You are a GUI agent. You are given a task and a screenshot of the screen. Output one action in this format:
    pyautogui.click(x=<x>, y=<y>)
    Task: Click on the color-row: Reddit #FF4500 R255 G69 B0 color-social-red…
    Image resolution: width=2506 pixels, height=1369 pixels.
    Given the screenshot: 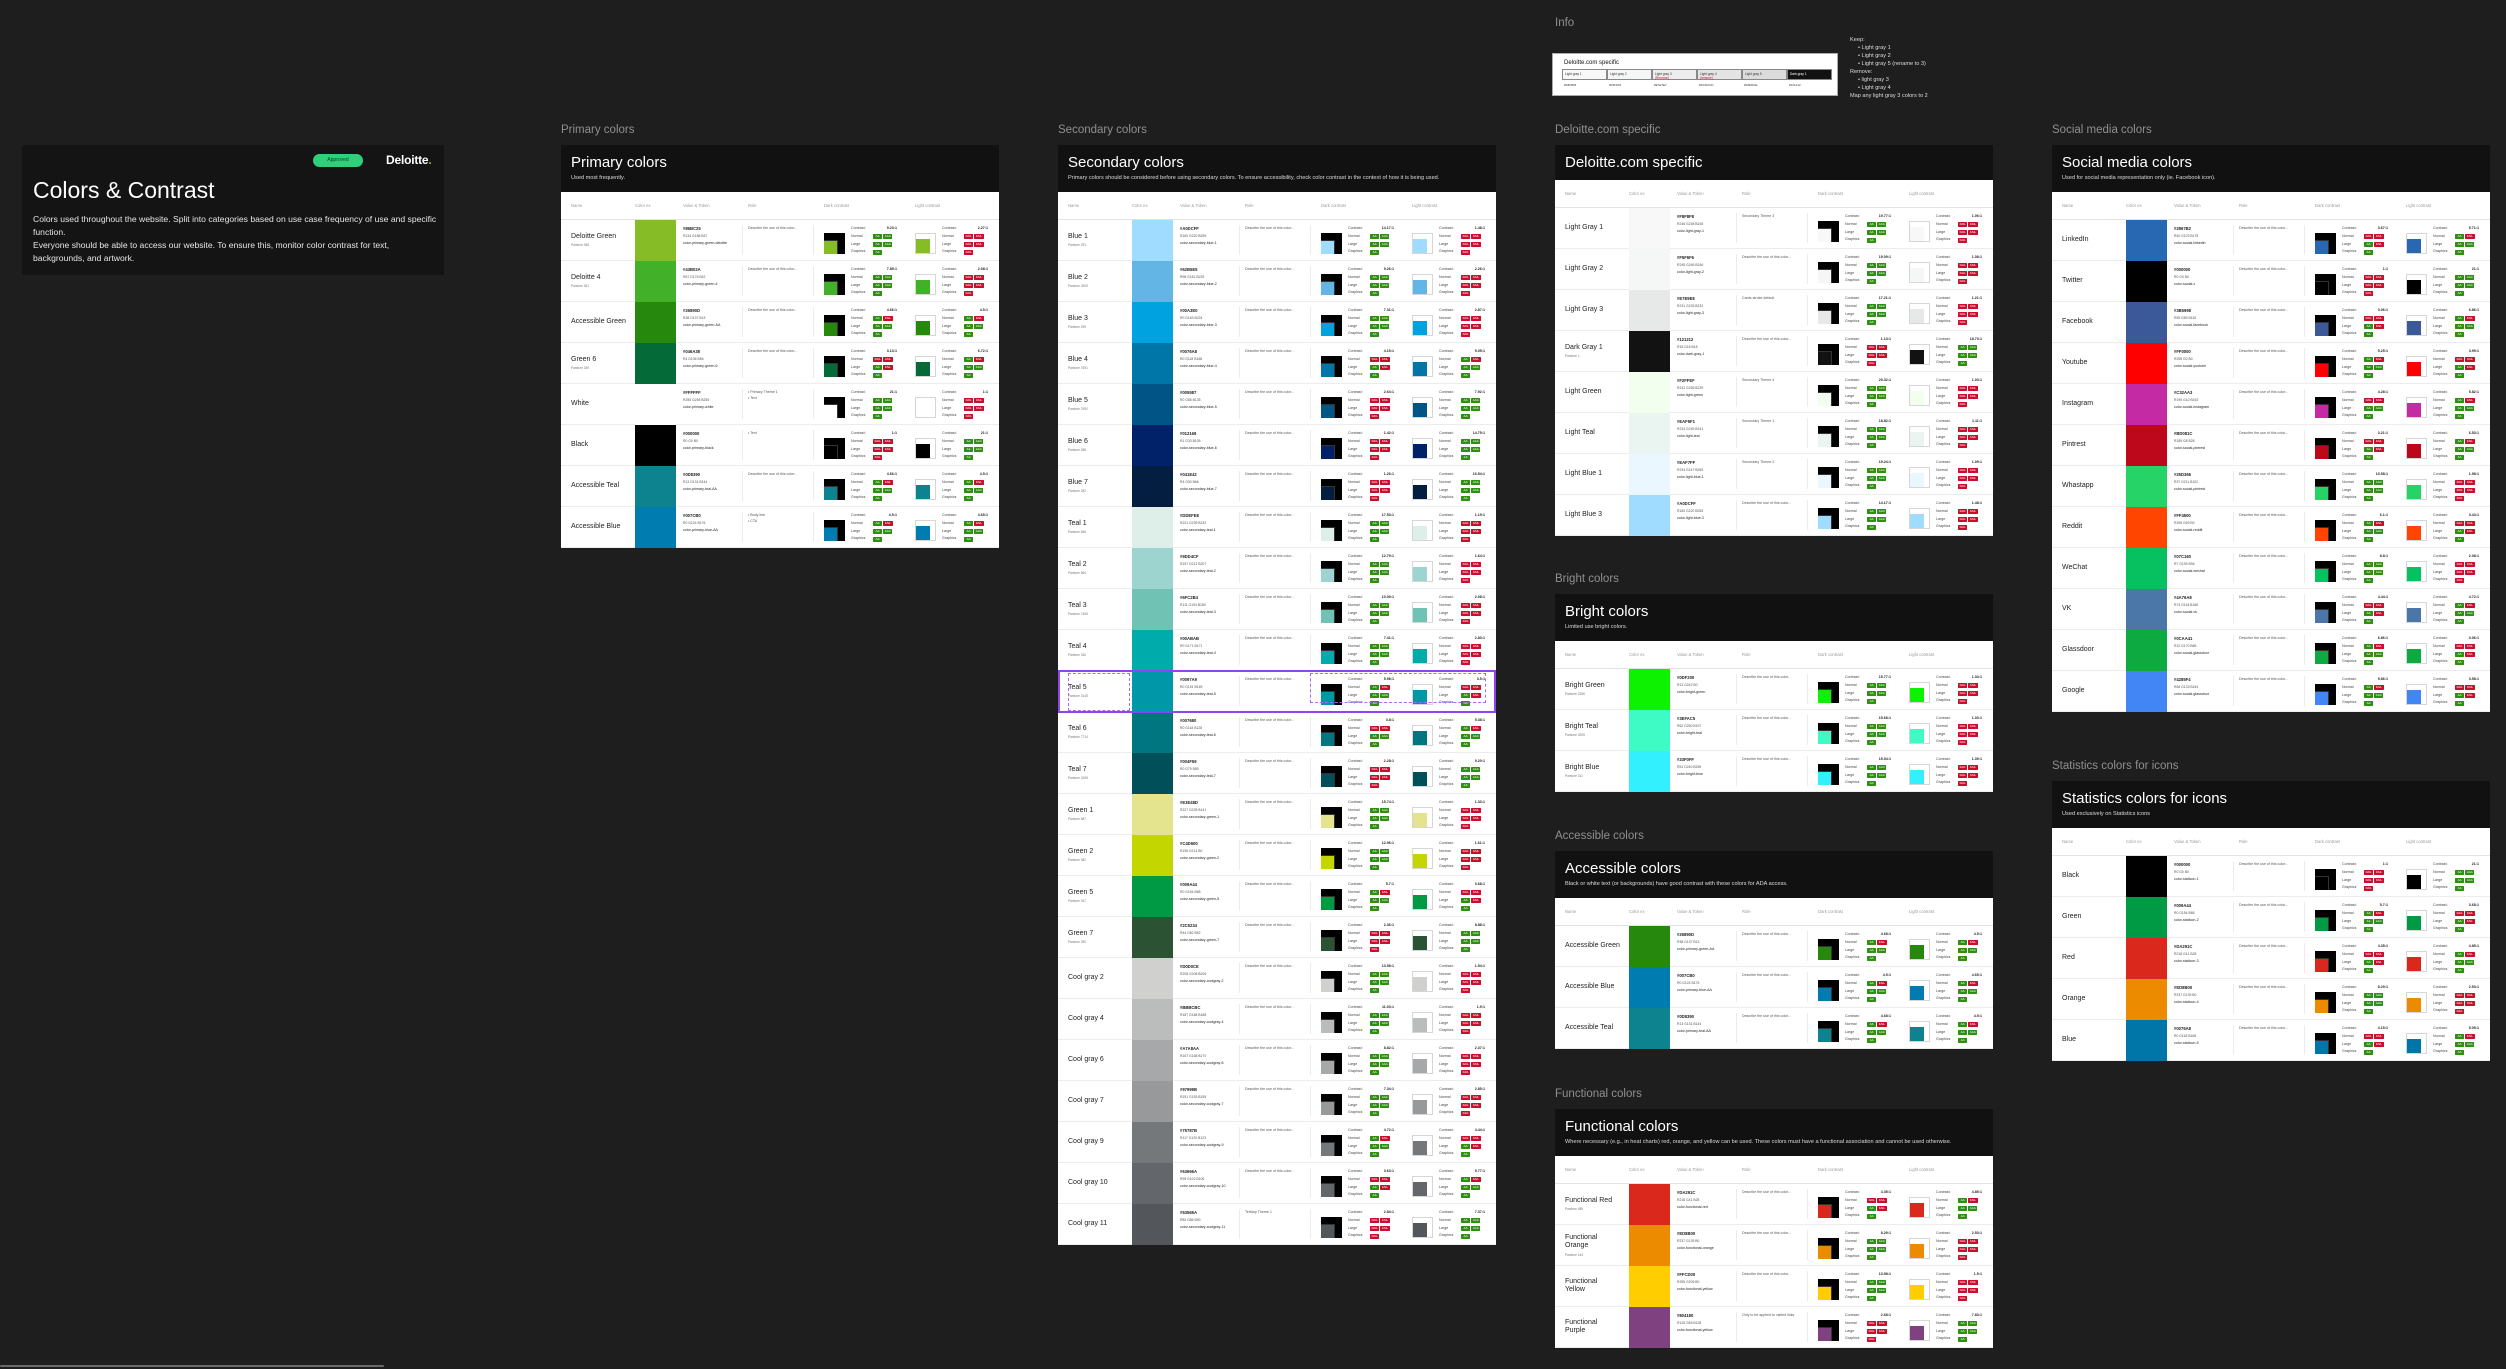 What is the action you would take?
    pyautogui.click(x=2271, y=527)
    